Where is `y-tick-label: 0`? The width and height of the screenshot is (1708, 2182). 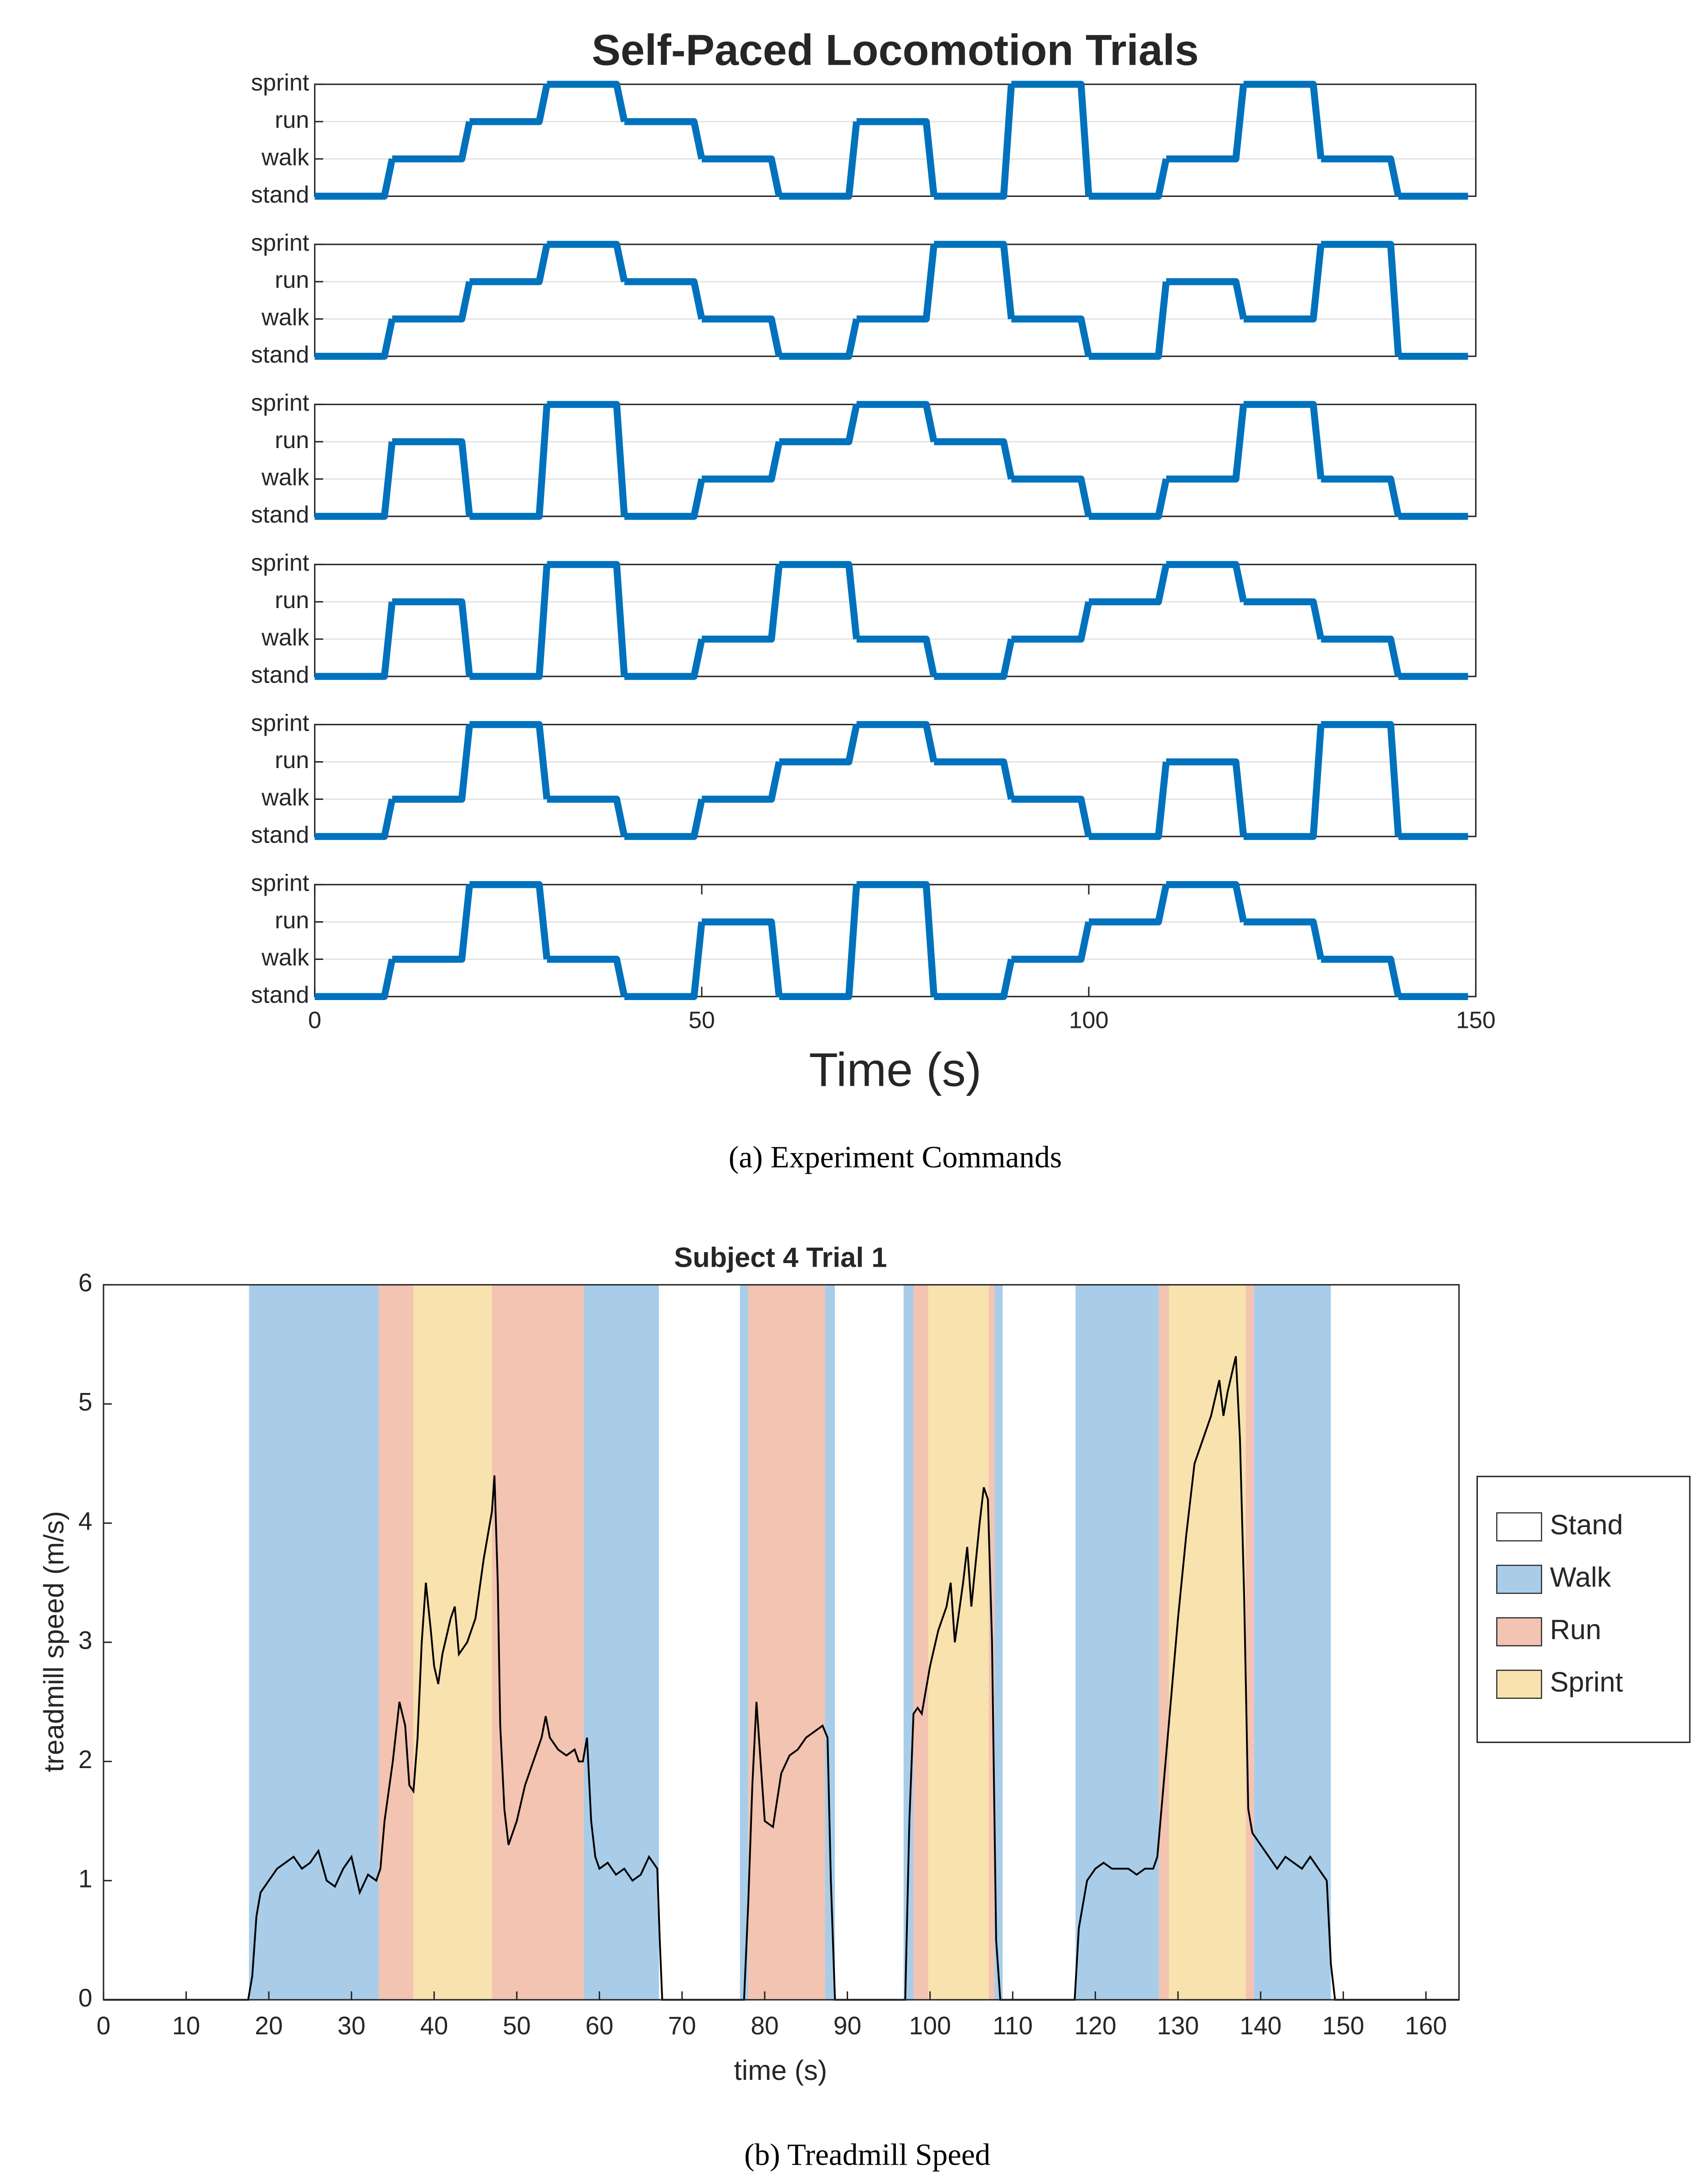
y-tick-label: 0 is located at coordinates (85, 1998).